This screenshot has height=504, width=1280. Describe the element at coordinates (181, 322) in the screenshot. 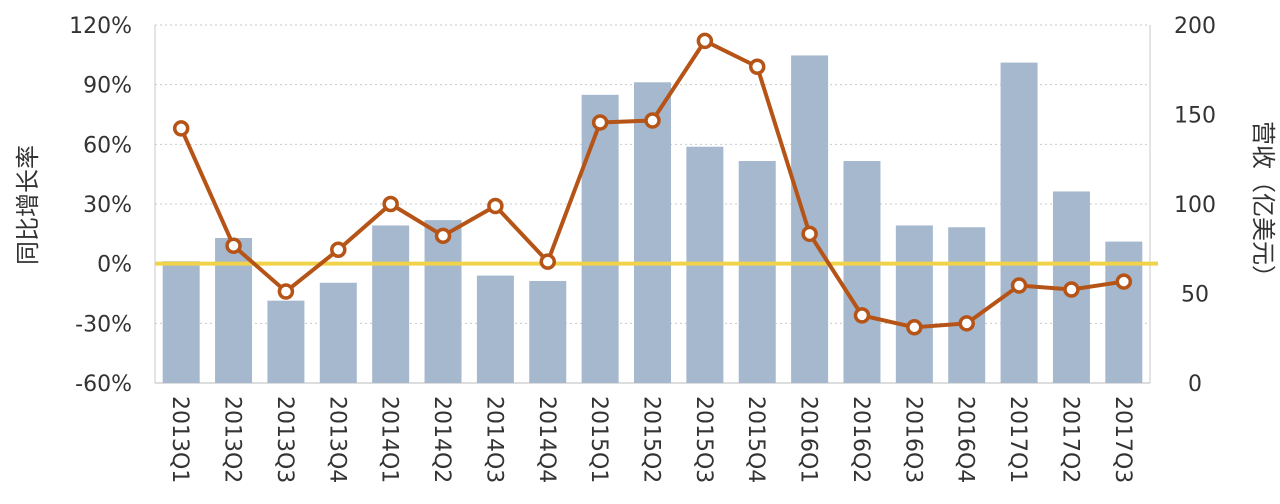

I see `bar-2013Q1` at that location.